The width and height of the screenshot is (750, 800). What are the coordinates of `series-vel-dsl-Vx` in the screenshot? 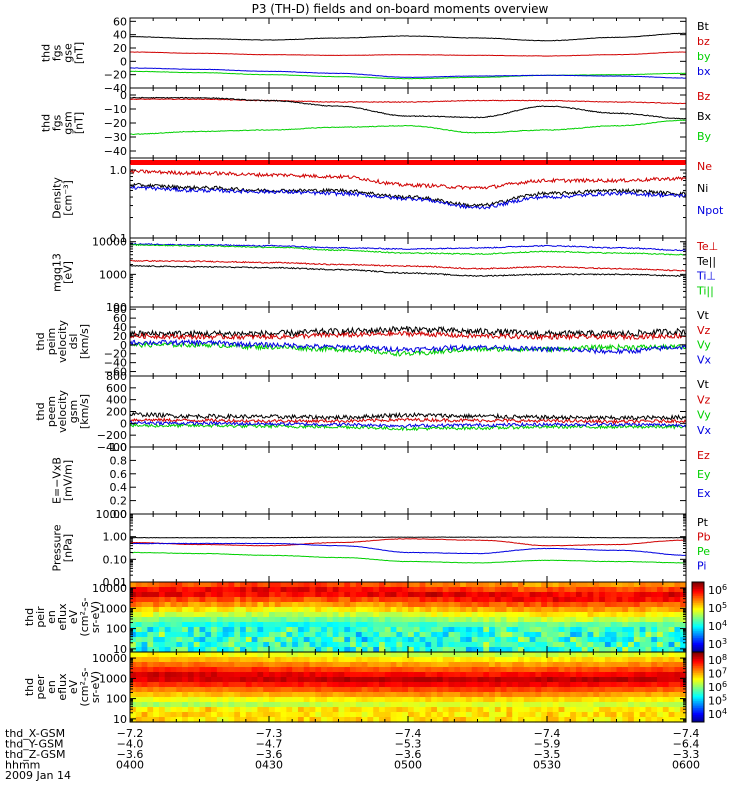 It's located at (408, 346).